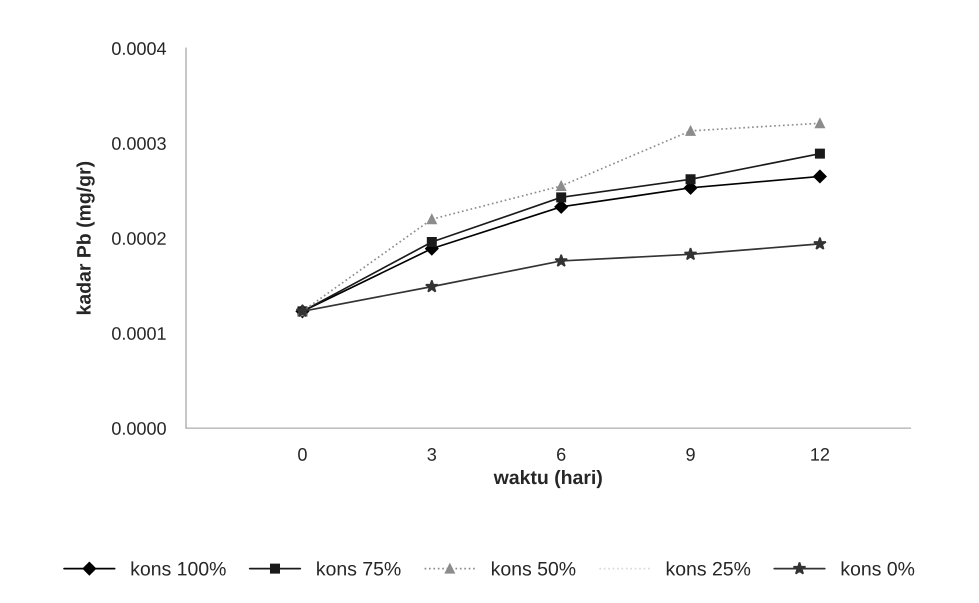 The height and width of the screenshot is (603, 979). I want to click on y-tick-label: 0.0004, so click(139, 48).